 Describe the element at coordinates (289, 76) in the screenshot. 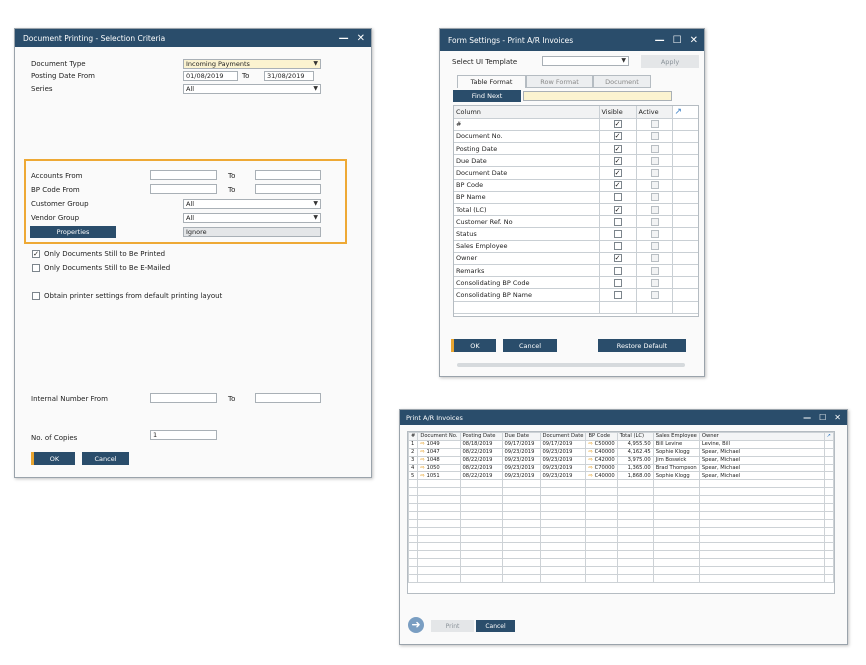

I see `posting-date-to-input: 31/08/2019` at that location.